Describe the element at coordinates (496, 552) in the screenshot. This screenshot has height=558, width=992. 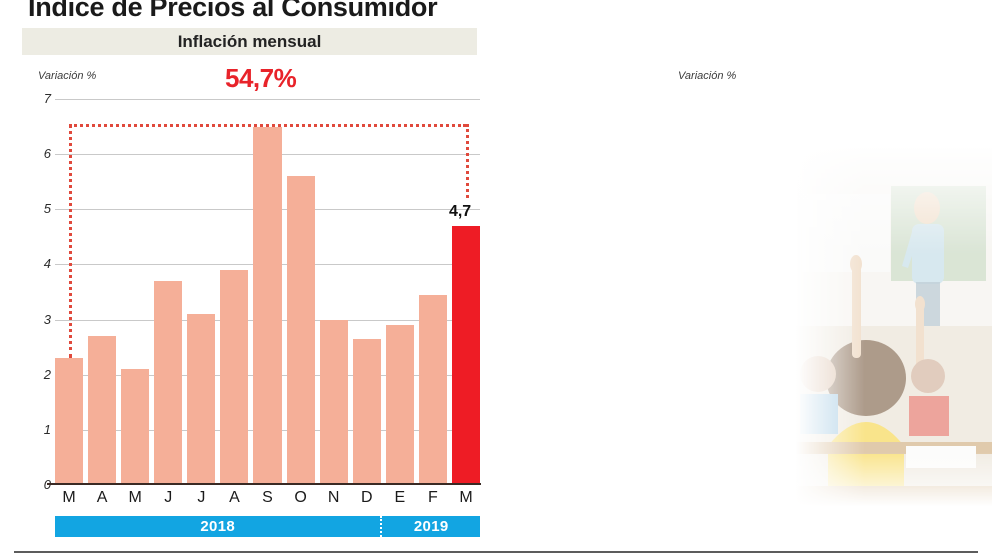
I see `bottom-divider` at that location.